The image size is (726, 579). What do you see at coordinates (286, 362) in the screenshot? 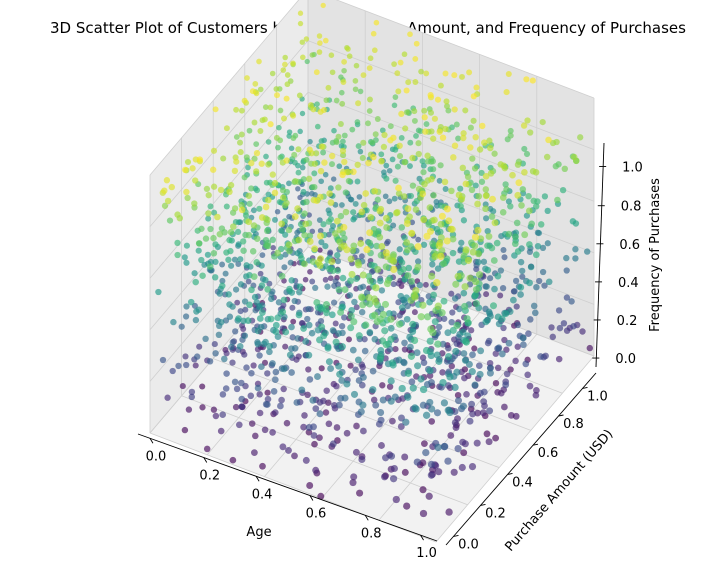
I see `grid-line-x-floor` at bounding box center [286, 362].